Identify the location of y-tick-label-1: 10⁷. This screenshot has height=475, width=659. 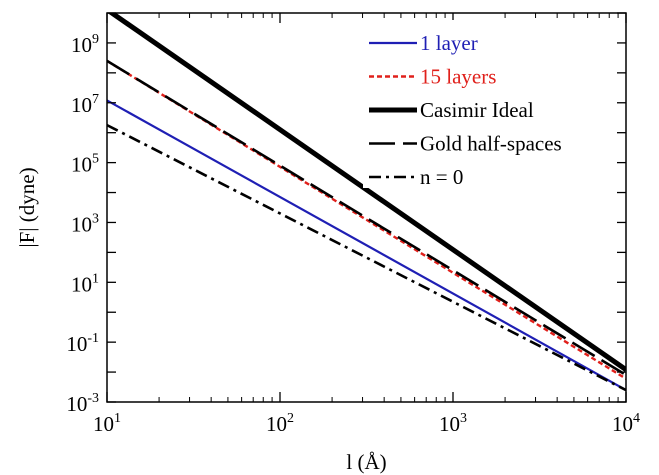
(85, 104).